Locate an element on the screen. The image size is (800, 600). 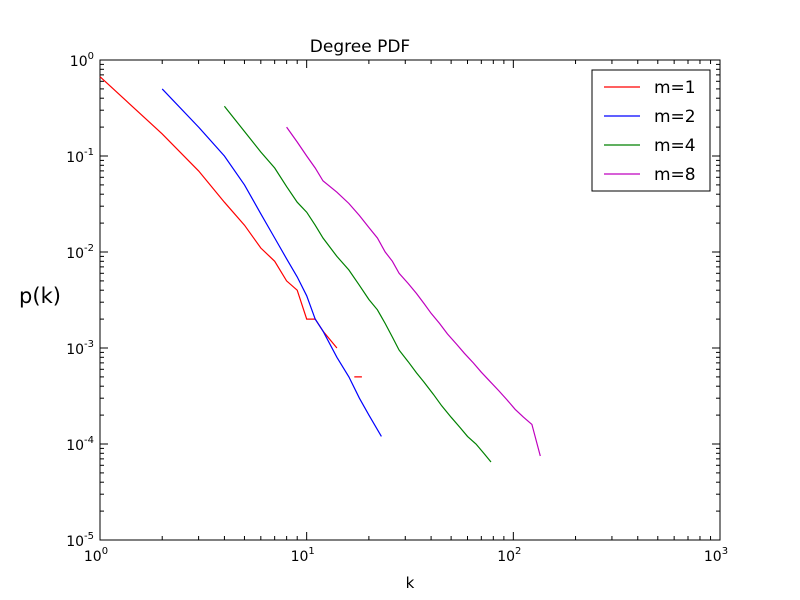
y-tick-label: 10⁻⁴ is located at coordinates (80, 444).